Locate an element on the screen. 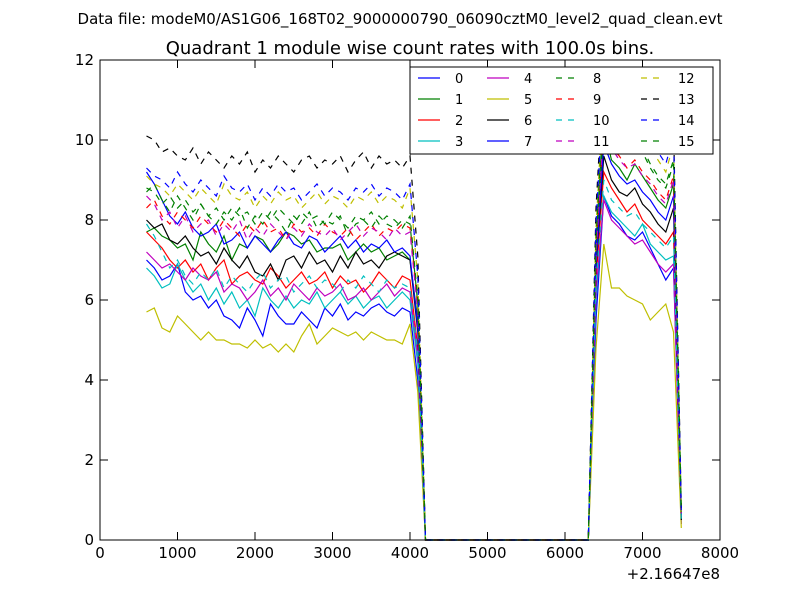 The height and width of the screenshot is (600, 800). x-axis-offset-label: +2.16647e8 is located at coordinates (673, 574).